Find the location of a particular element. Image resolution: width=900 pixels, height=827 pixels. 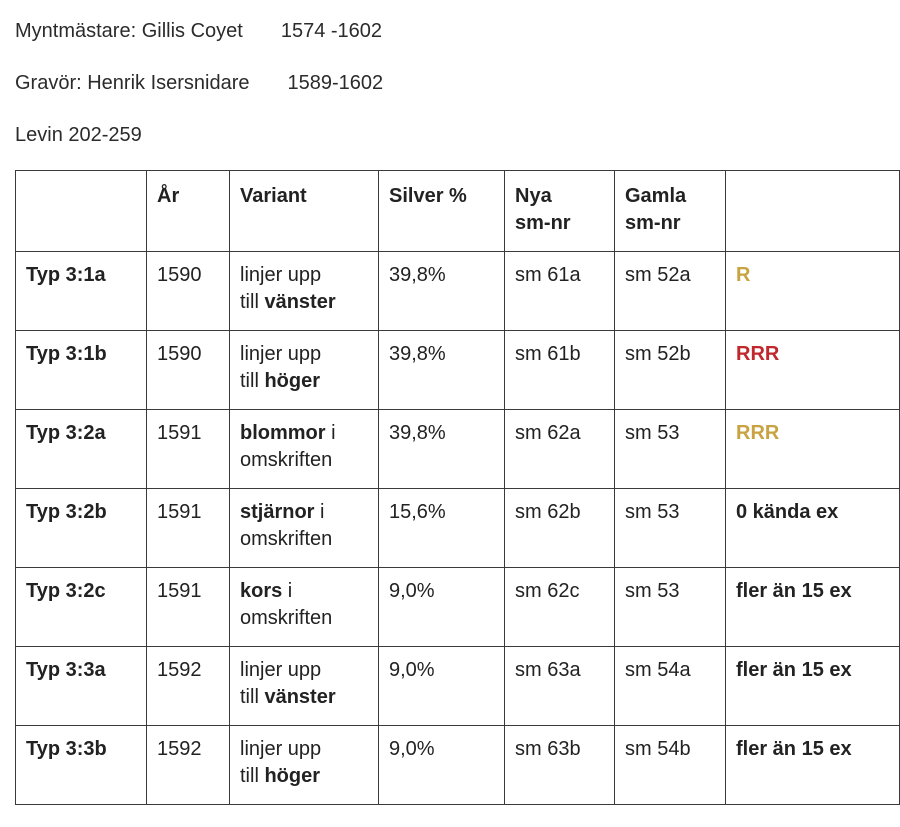

header-rarity is located at coordinates (812, 211).